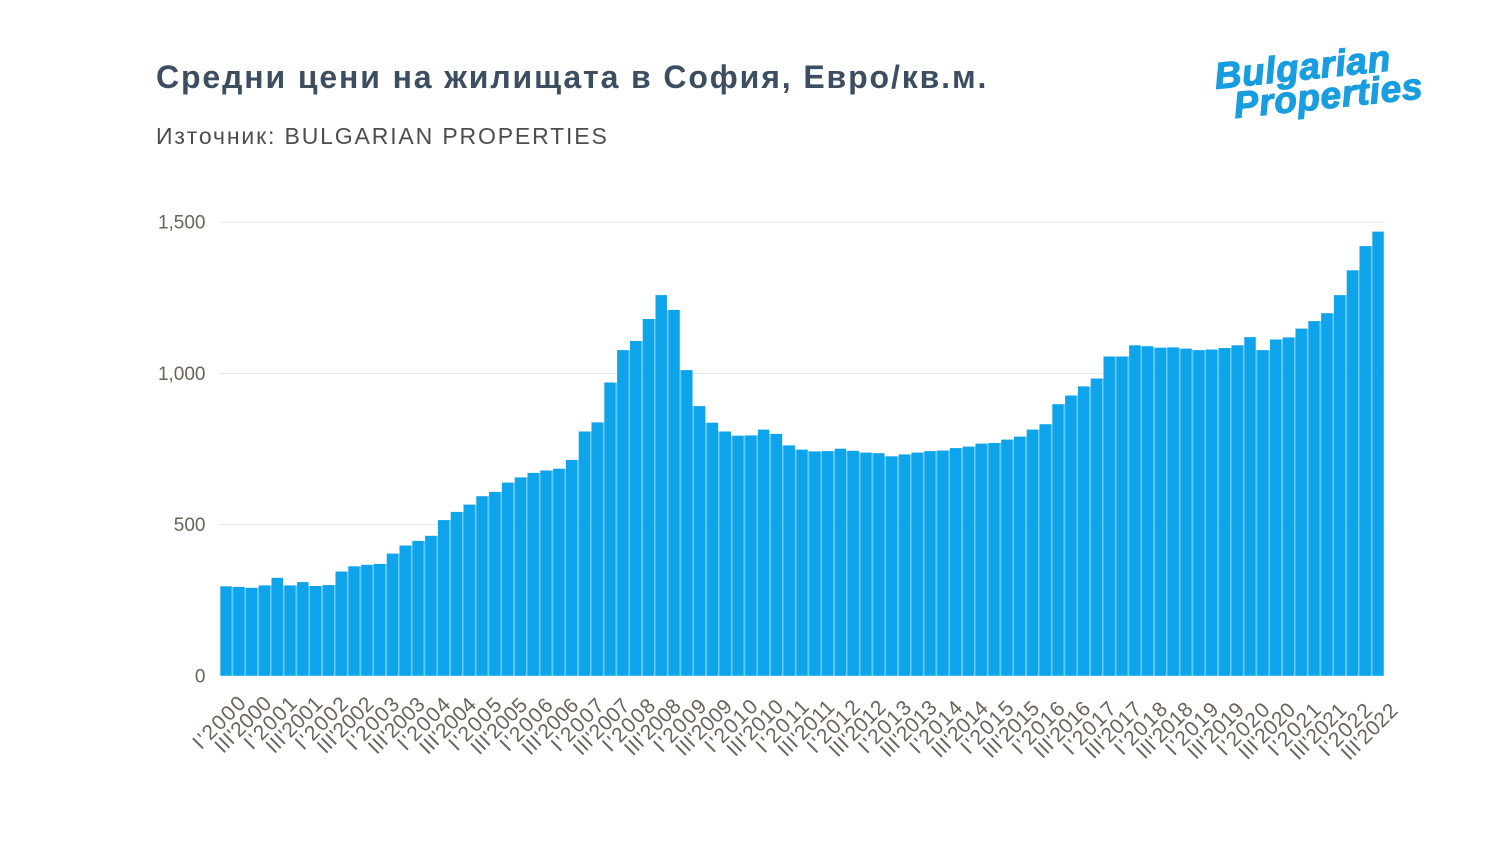 The width and height of the screenshot is (1500, 849). I want to click on svg-text: 0, so click(200, 676).